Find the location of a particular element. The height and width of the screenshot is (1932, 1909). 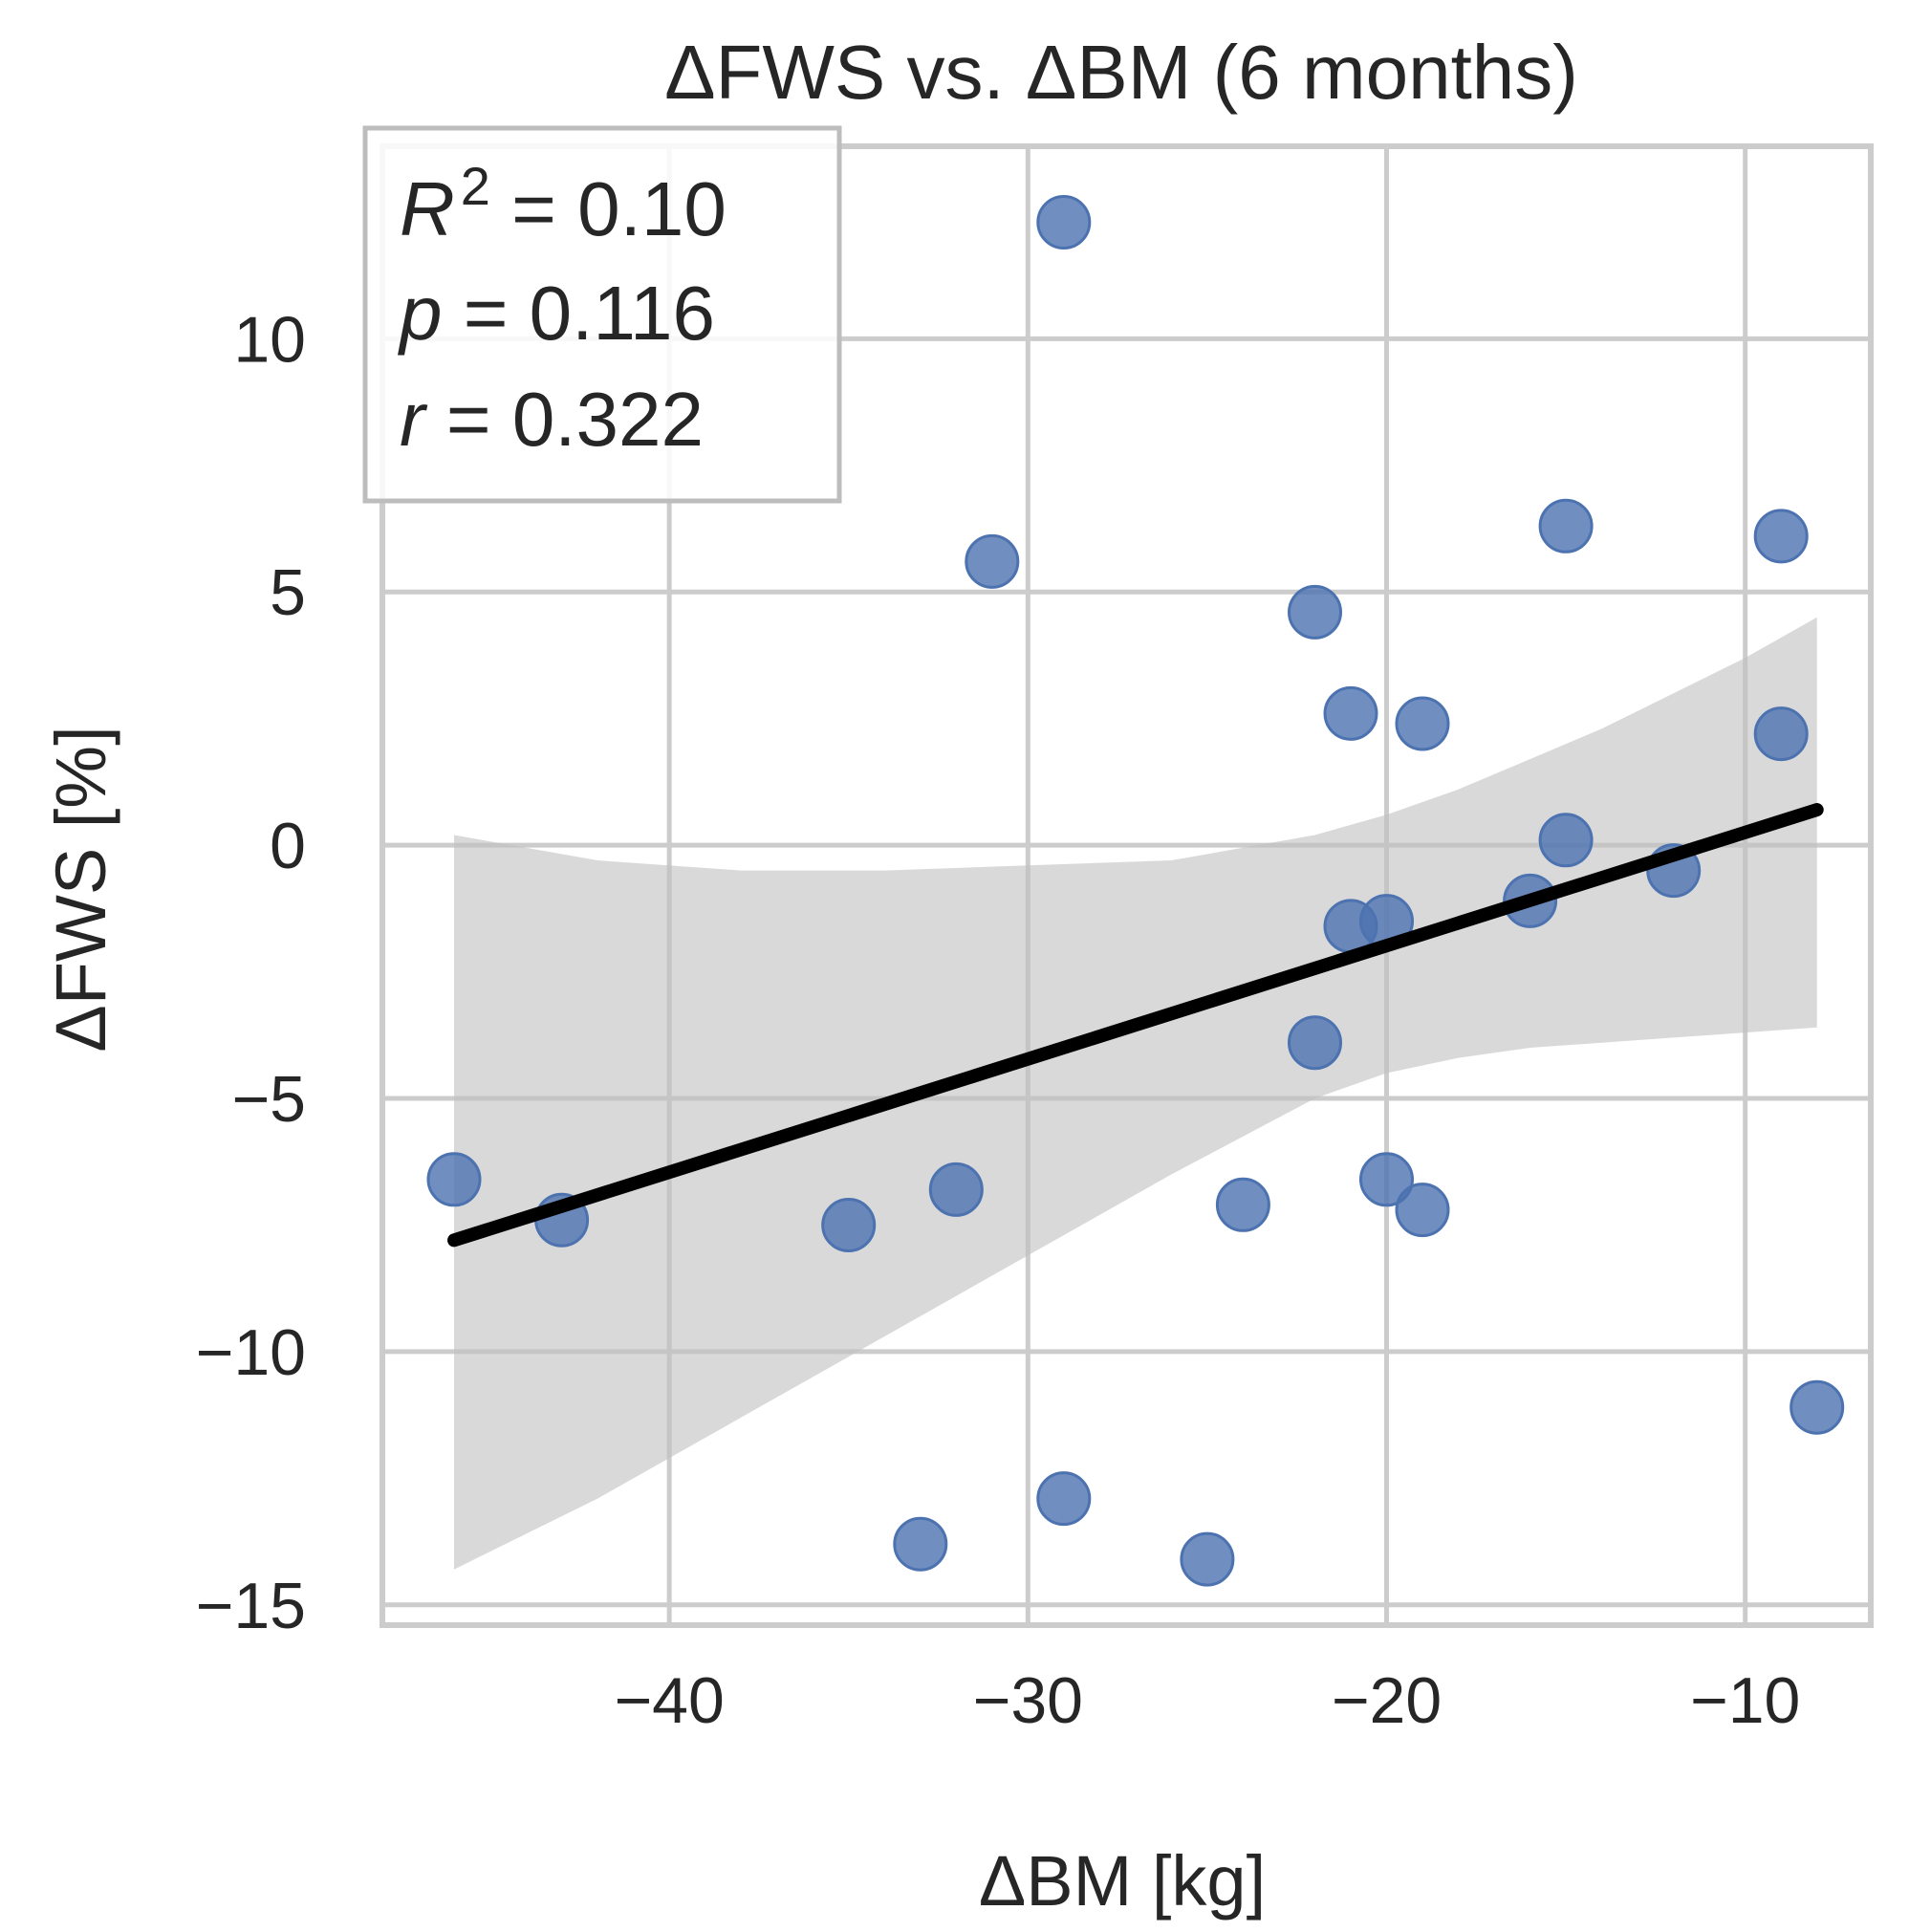

y-tick-label-0: −15 is located at coordinates (251, 1606).